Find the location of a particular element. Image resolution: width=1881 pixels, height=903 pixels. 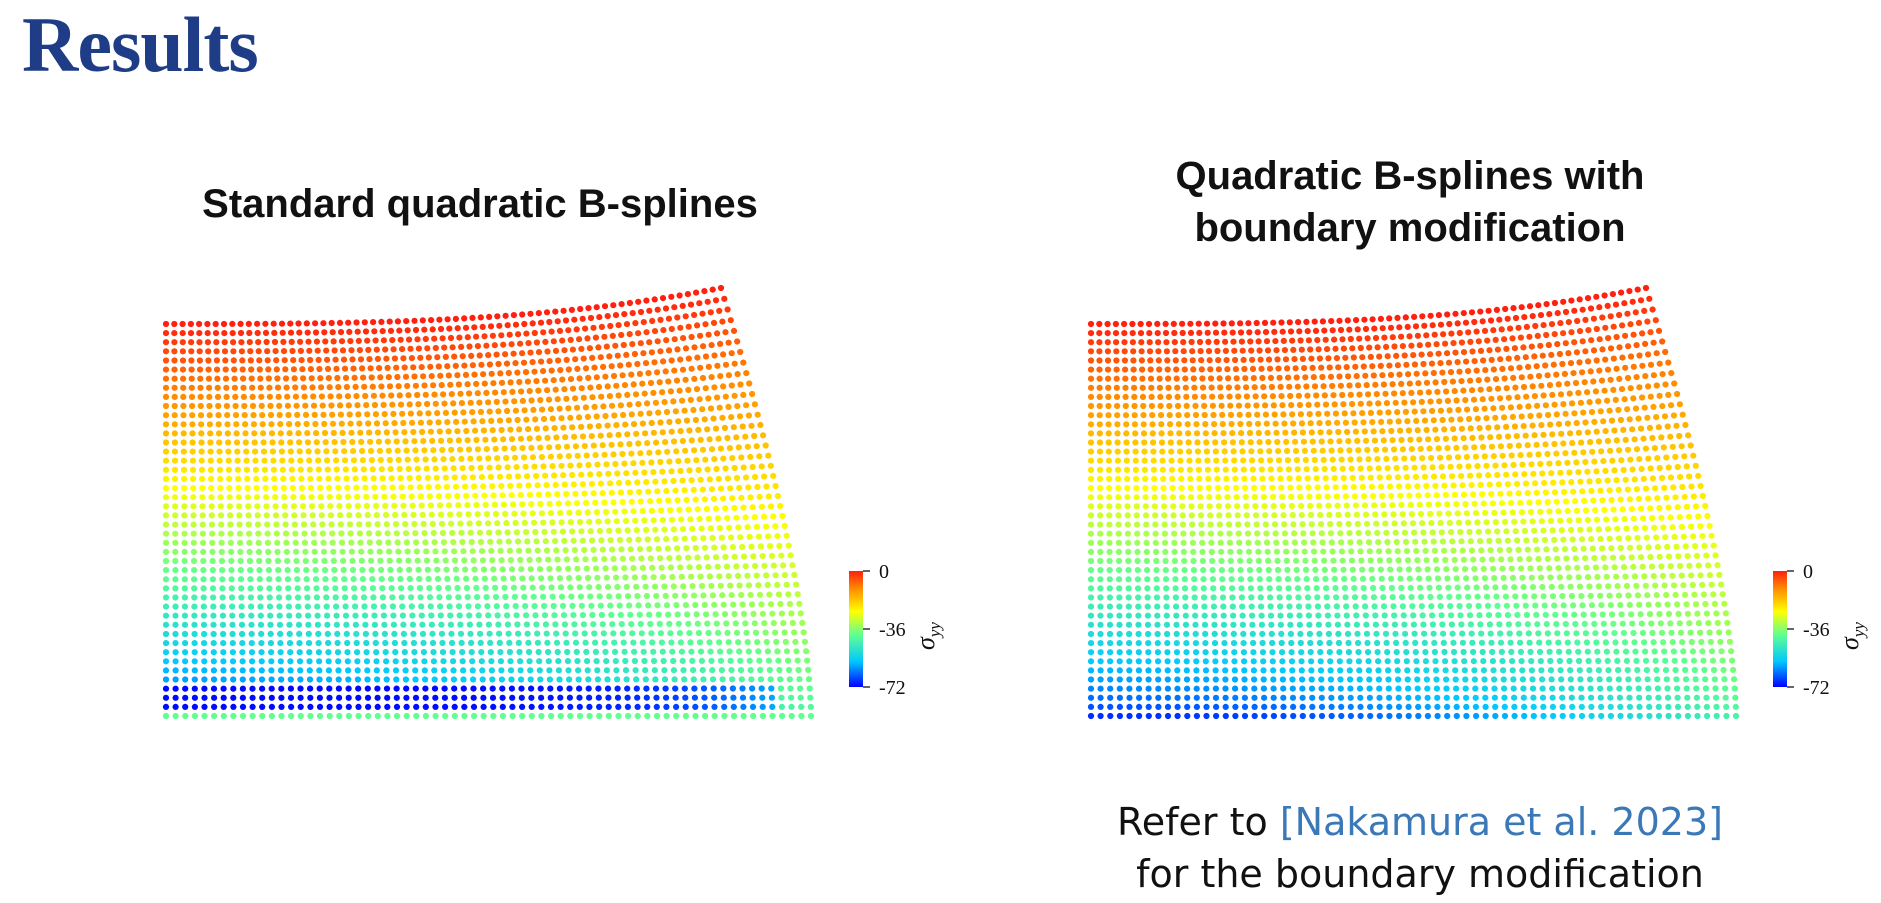

reference-suffix: for the boundary modification is located at coordinates (1420, 874).